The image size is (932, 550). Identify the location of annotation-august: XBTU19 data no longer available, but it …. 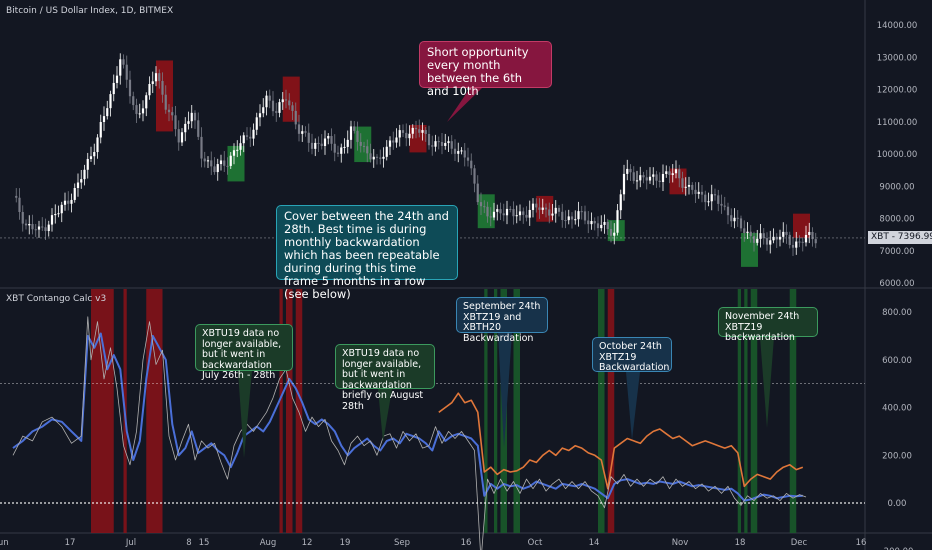
(385, 377).